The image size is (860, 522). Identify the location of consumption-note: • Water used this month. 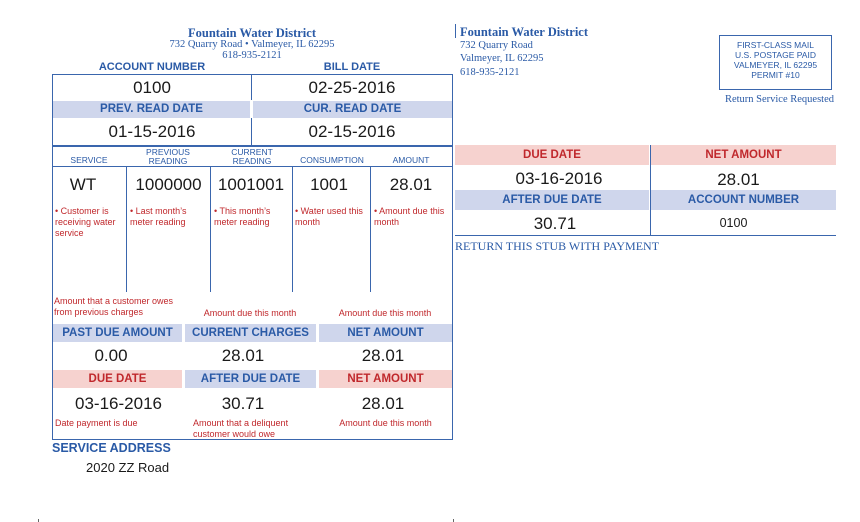
(329, 216).